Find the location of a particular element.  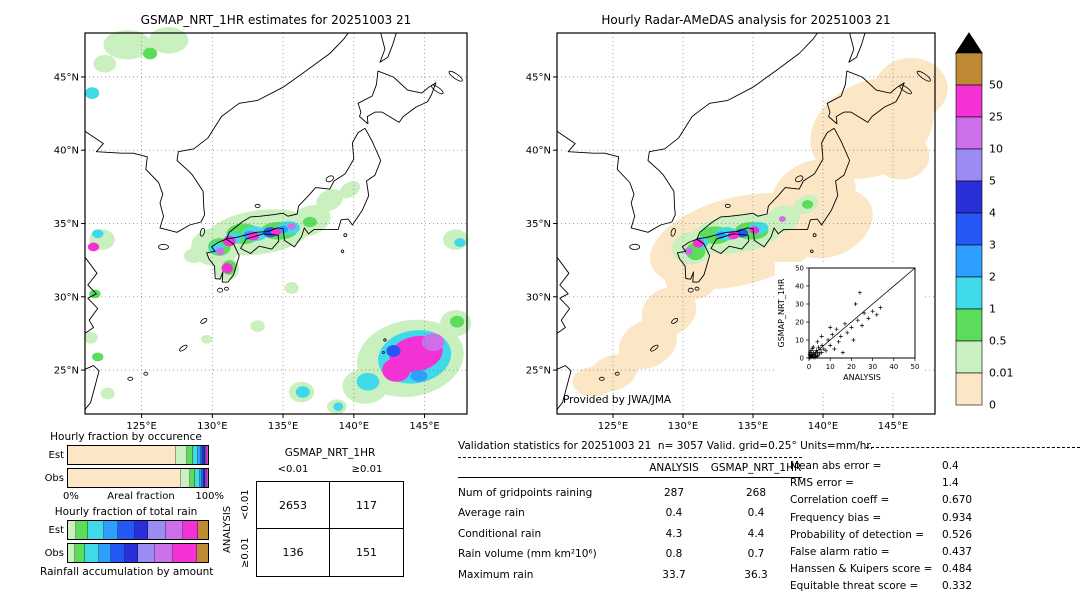

tick-label: 130°E is located at coordinates (212, 426).